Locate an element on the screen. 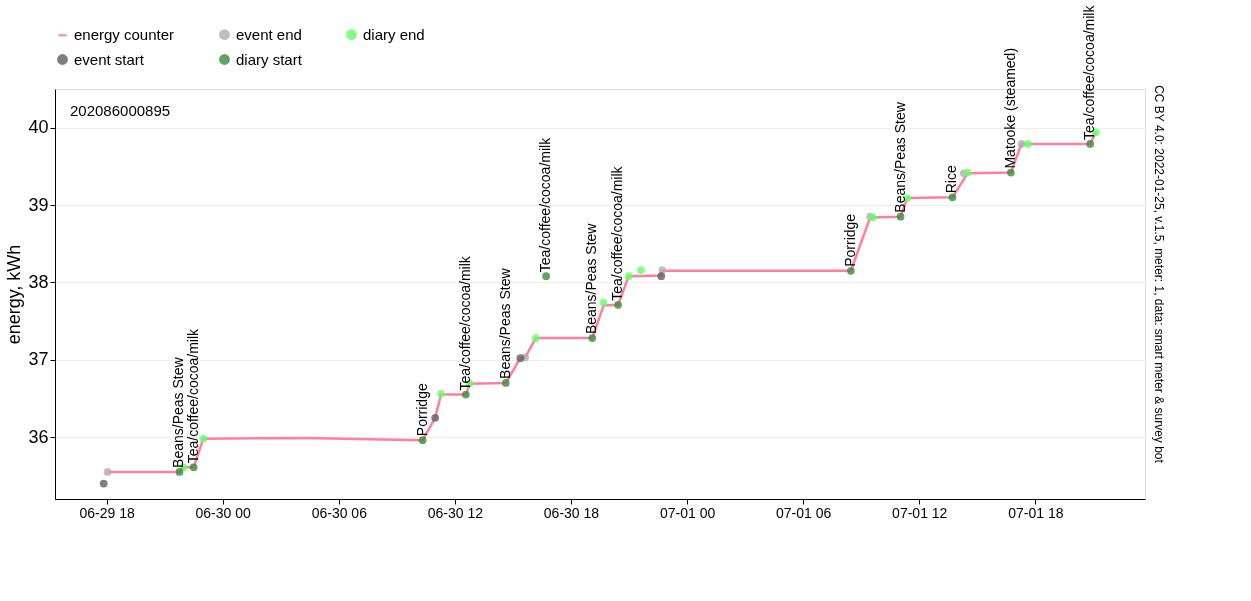 This screenshot has width=1251, height=601. x-tick-label: 06-30 12 is located at coordinates (455, 512).